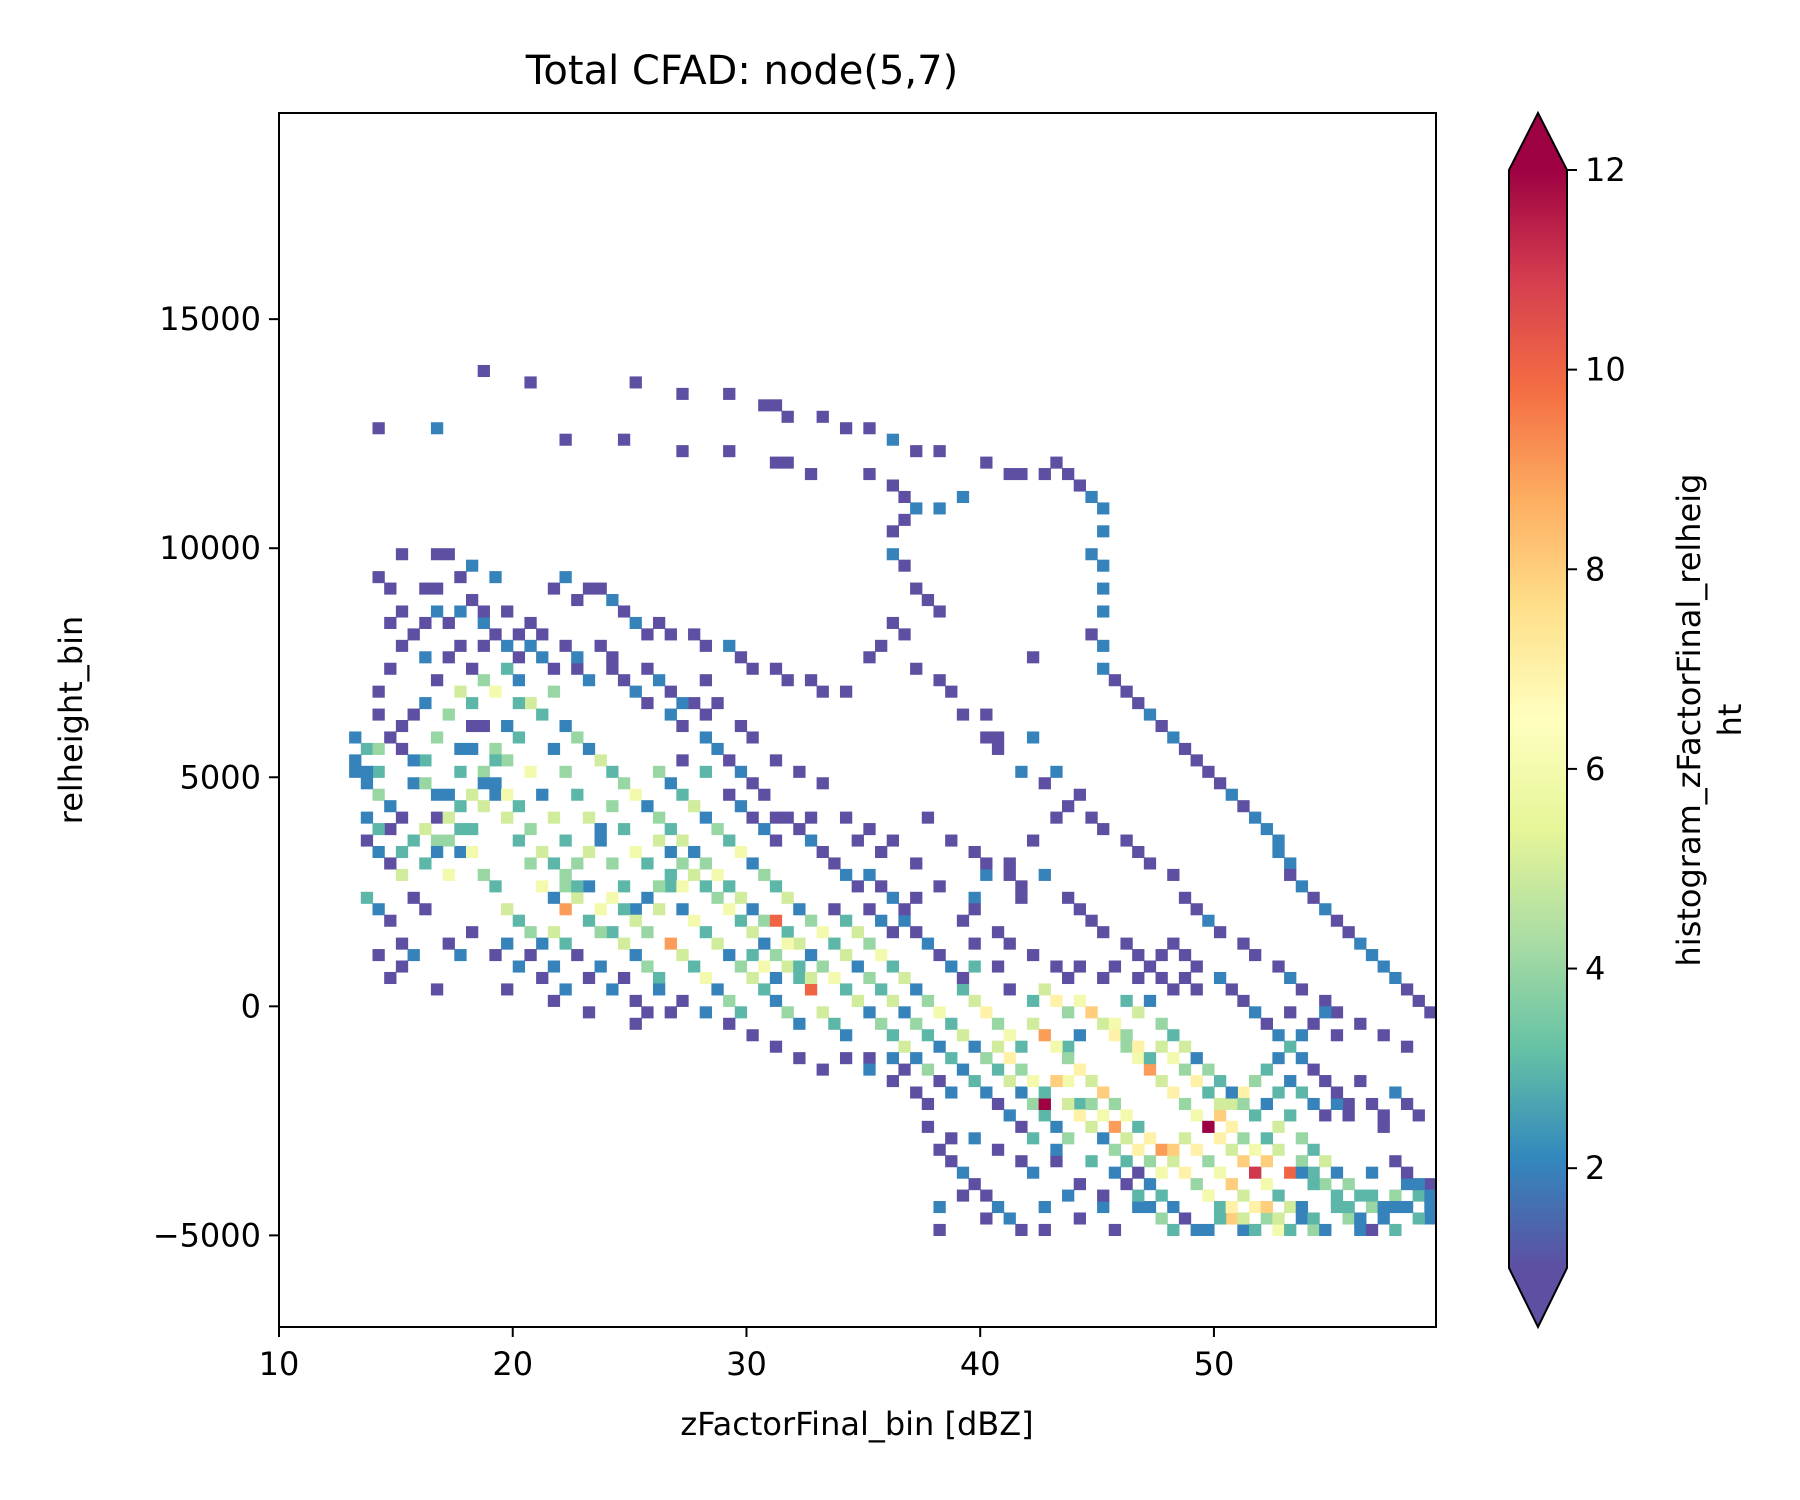 This screenshot has width=1800, height=1500. I want to click on x-axis-ticks: 10 20 30 40 50, so click(746, 1355).